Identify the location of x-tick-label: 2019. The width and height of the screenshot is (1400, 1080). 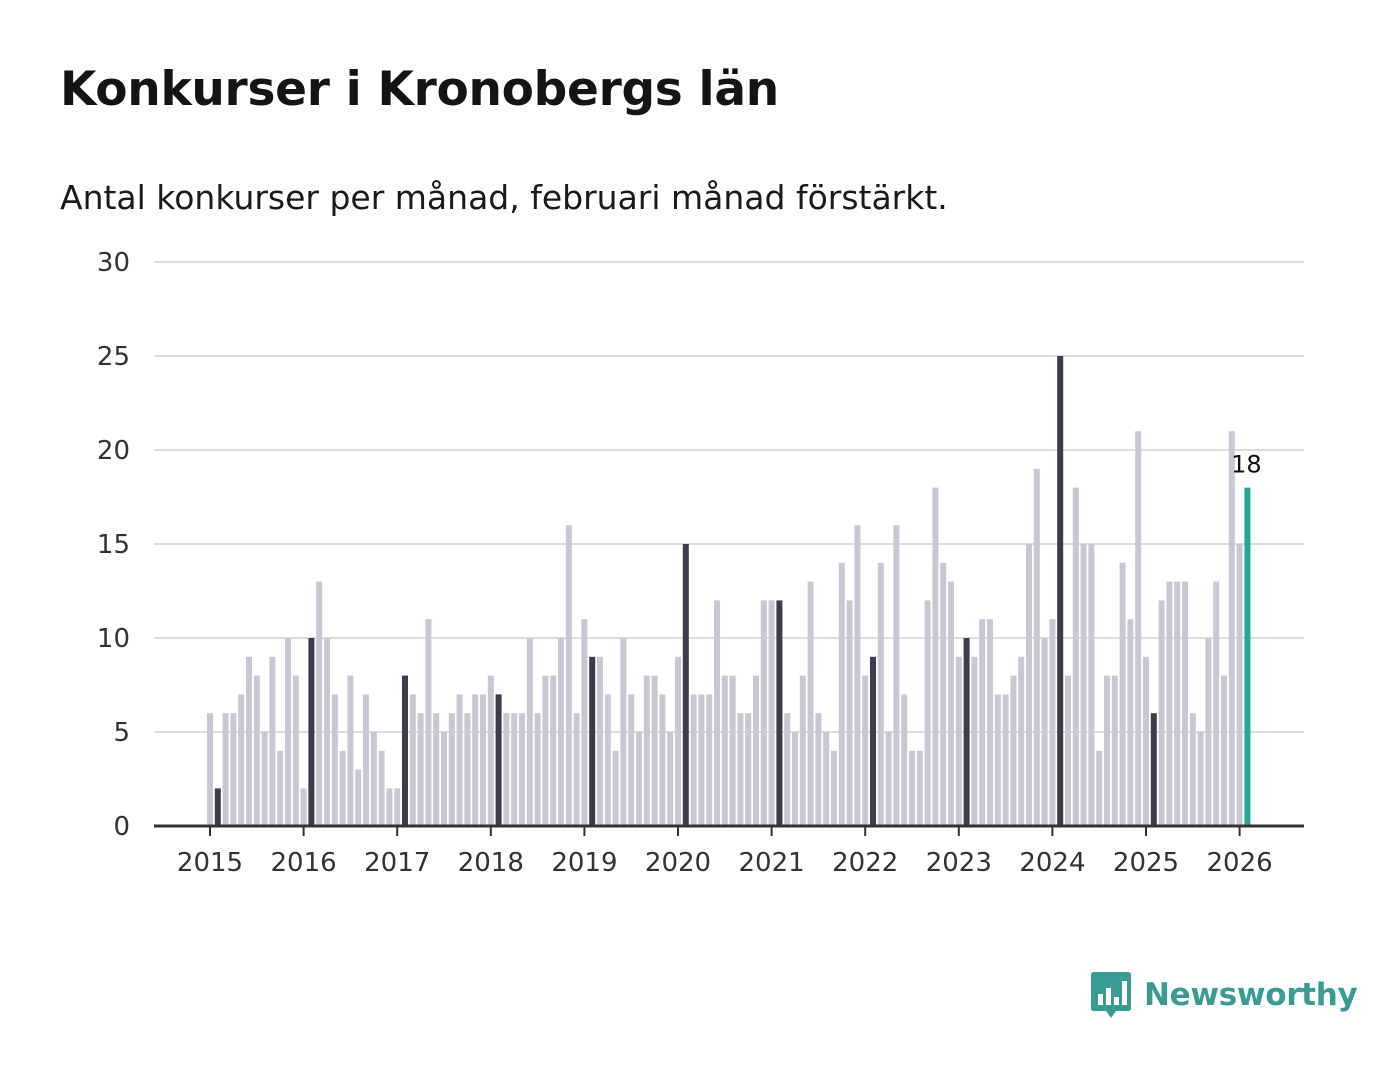
(584, 863).